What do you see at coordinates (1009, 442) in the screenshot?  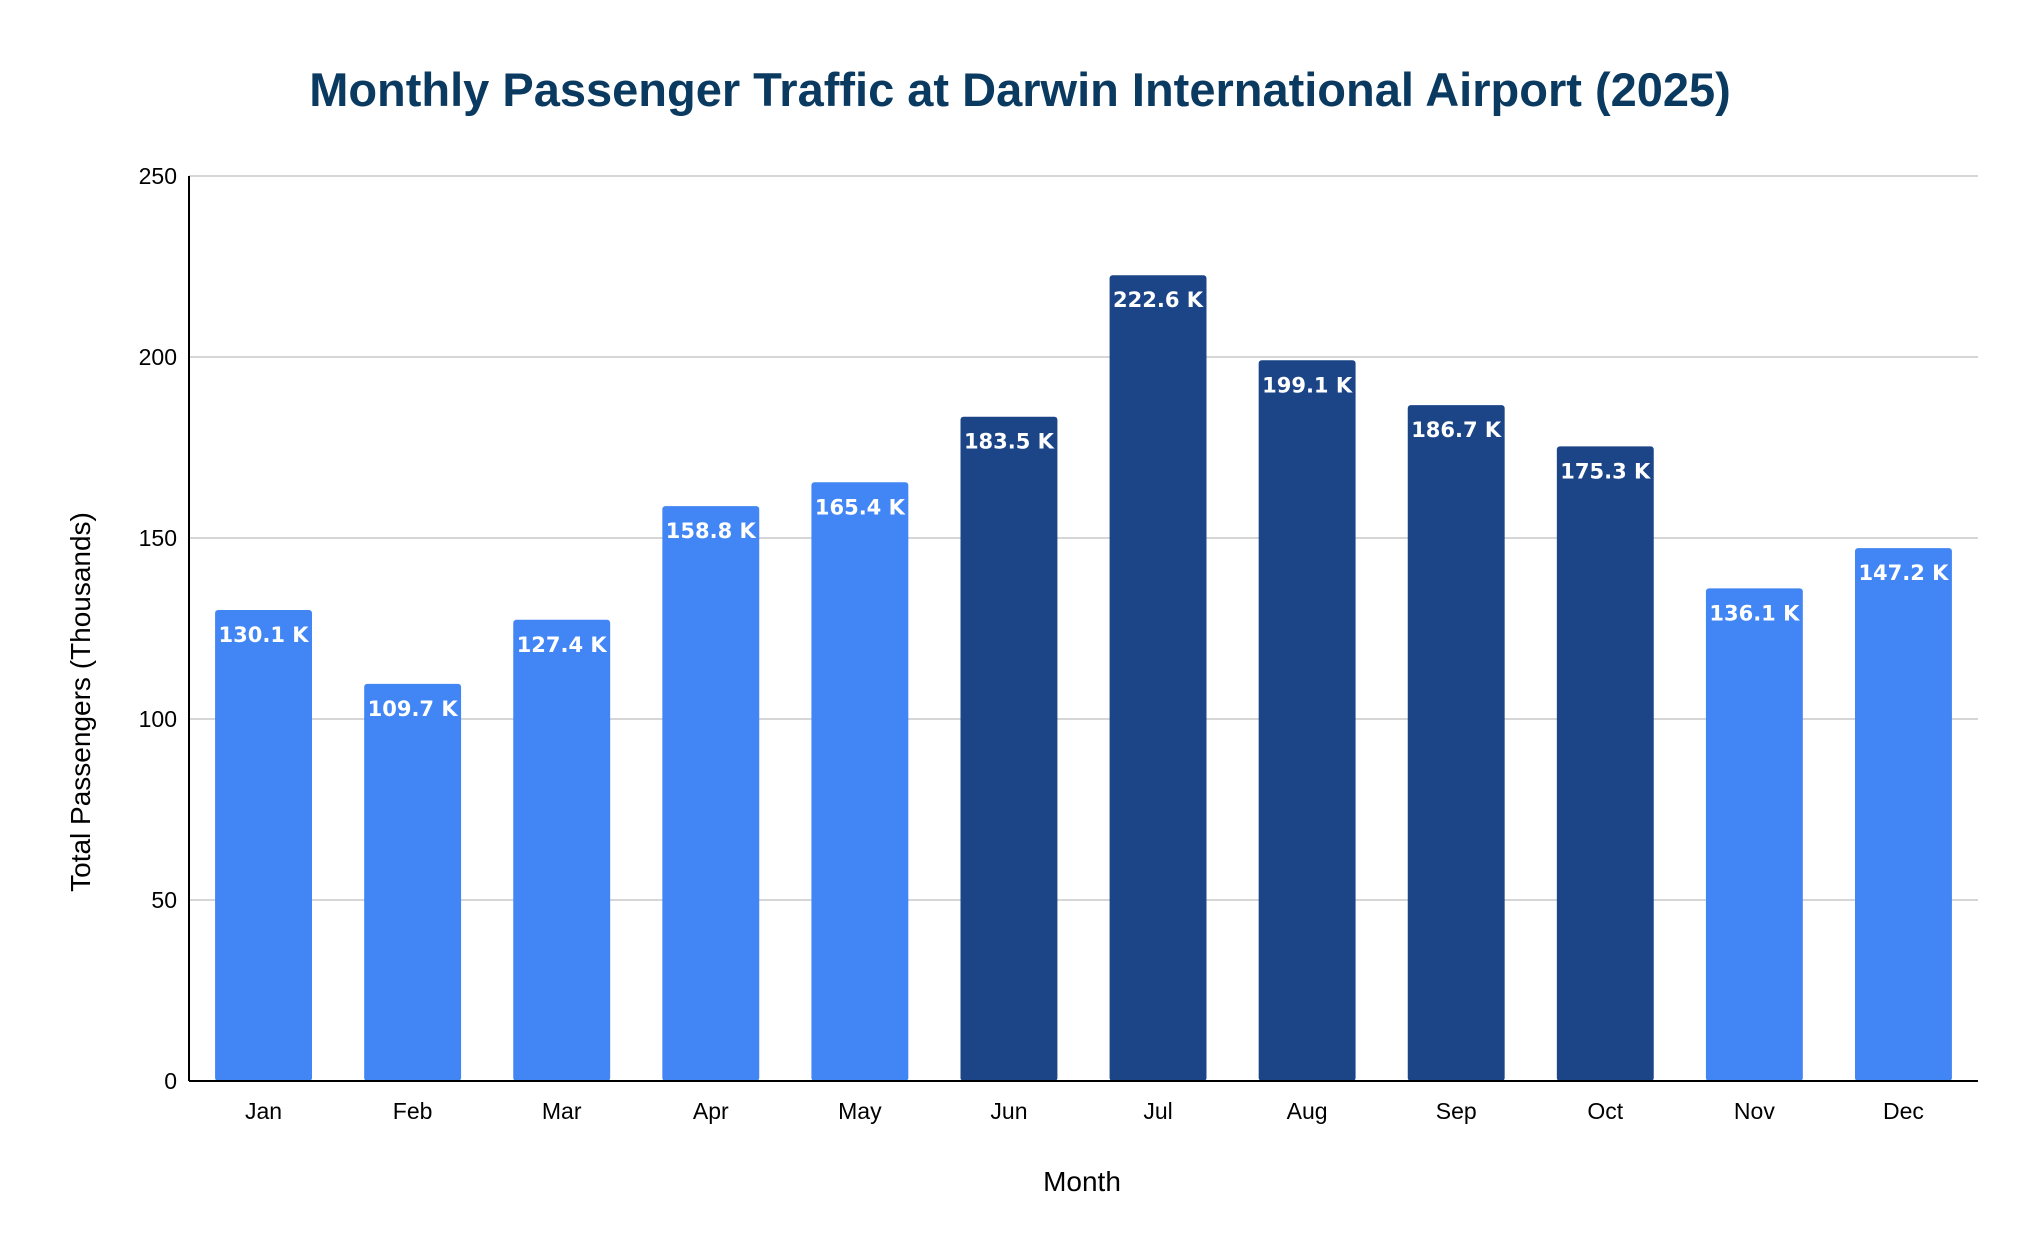 I see `data-label-jun: 183.5 K` at bounding box center [1009, 442].